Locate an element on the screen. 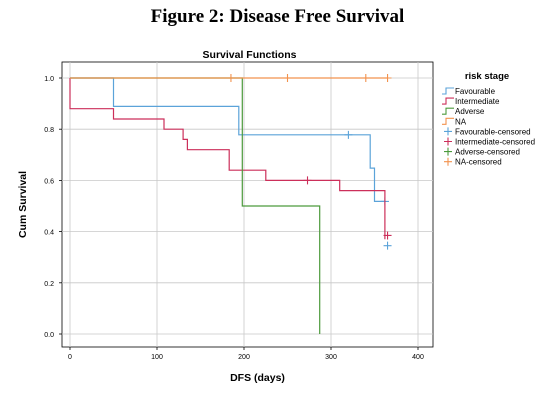 The width and height of the screenshot is (555, 403). chart-title: Survival Functions is located at coordinates (250, 55).